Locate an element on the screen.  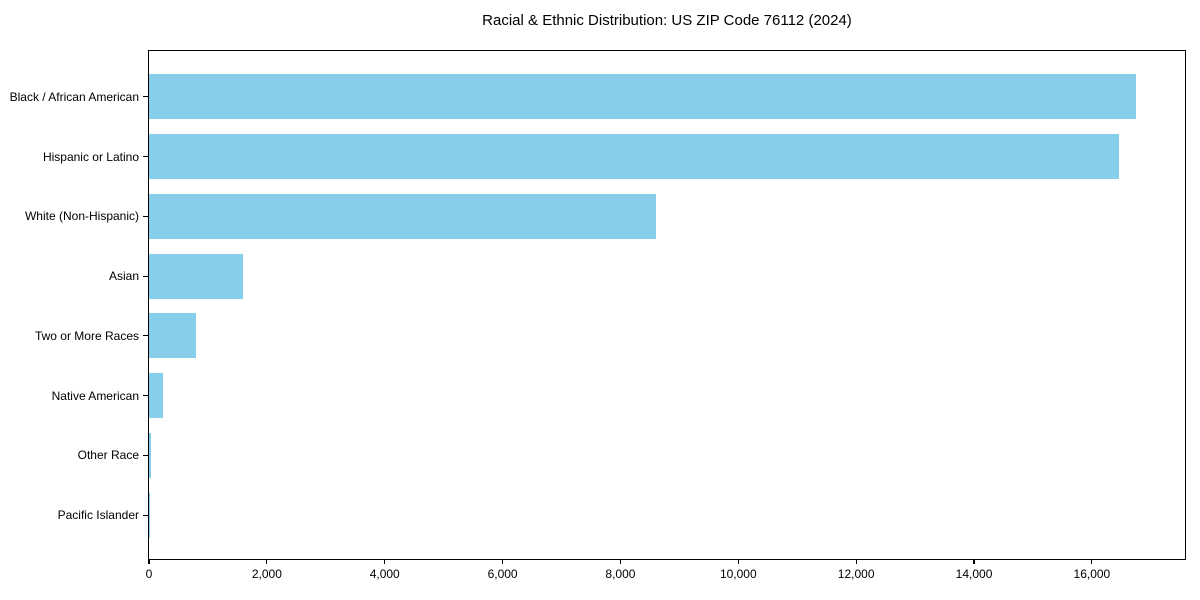
y-axis-category-label: Pacific Islander is located at coordinates (98, 515).